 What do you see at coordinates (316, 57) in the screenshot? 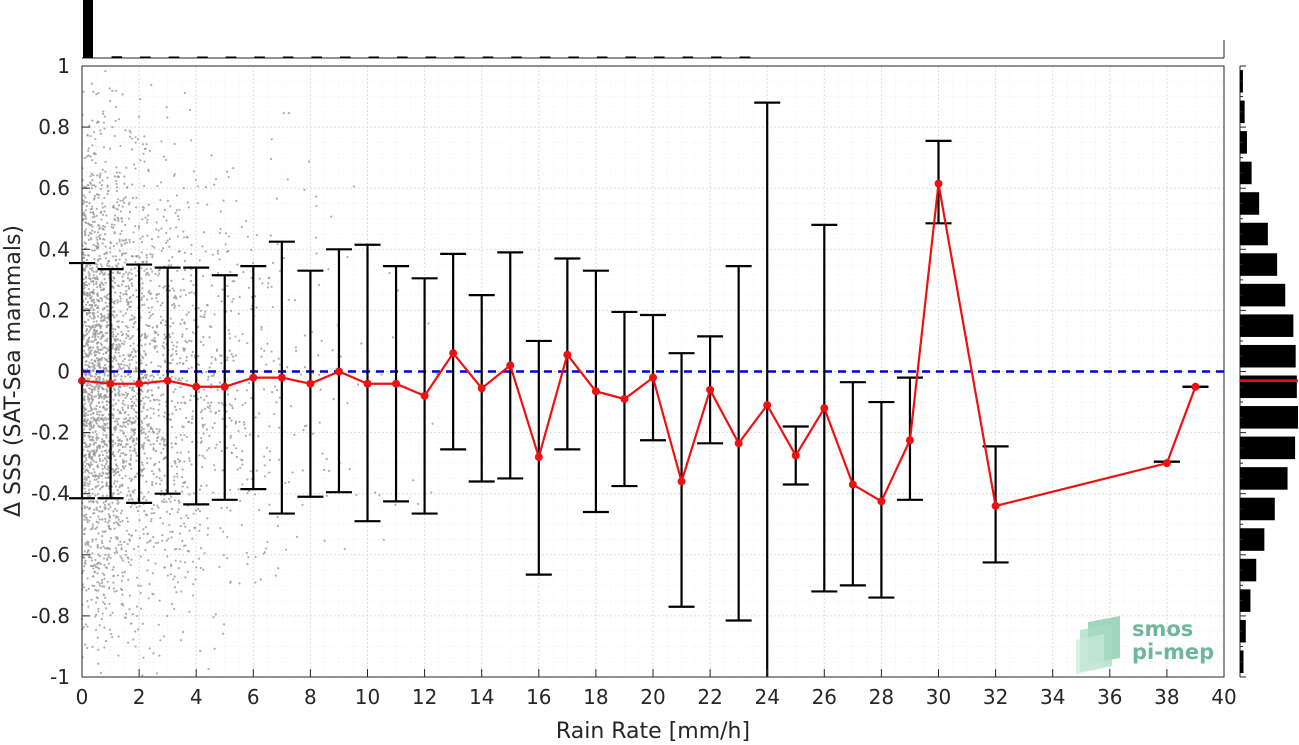
I see `top-hist-bar` at bounding box center [316, 57].